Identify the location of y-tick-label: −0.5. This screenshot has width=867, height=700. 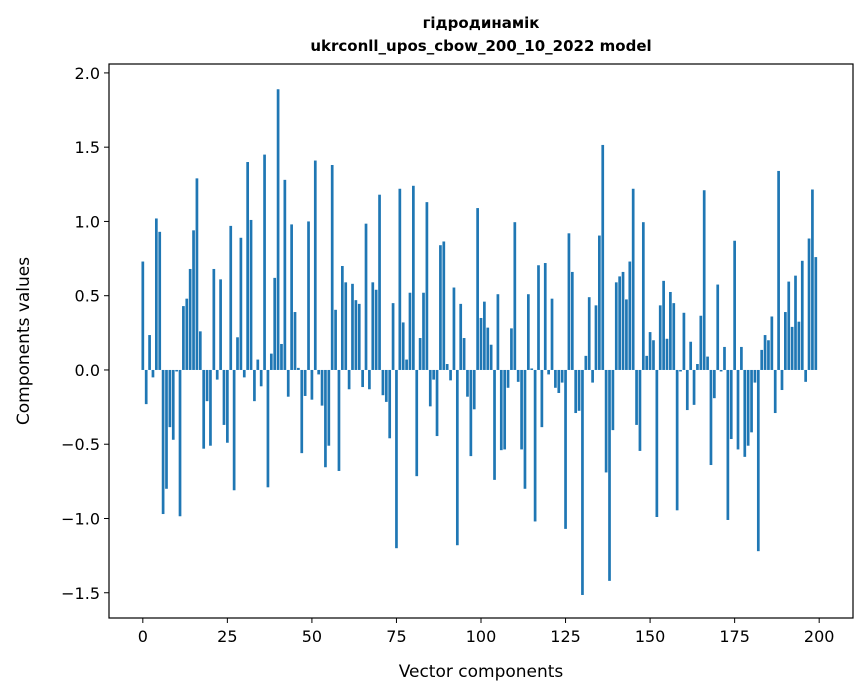
(80, 444).